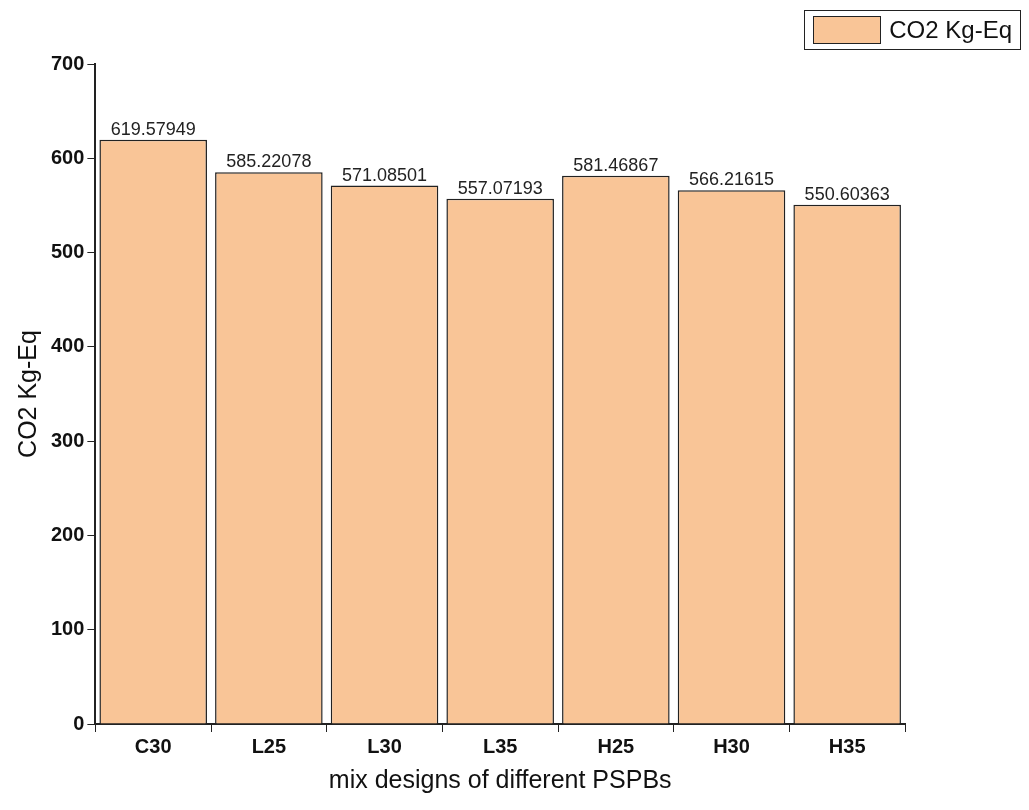  Describe the element at coordinates (67, 533) in the screenshot. I see `y-tick-label: 200` at that location.